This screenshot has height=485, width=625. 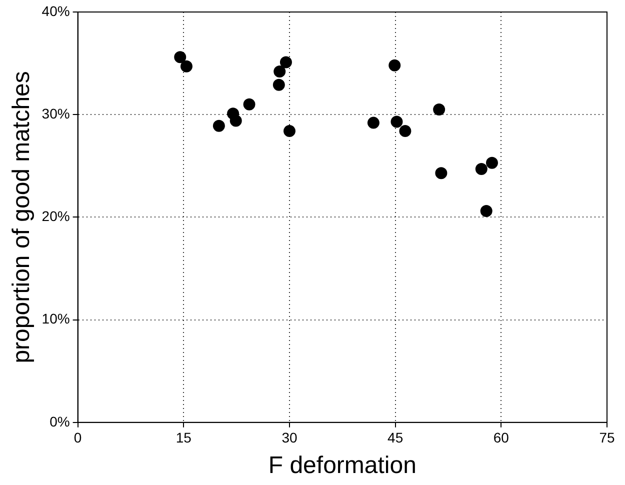 What do you see at coordinates (56, 216) in the screenshot?
I see `y-tick-label: 20%` at bounding box center [56, 216].